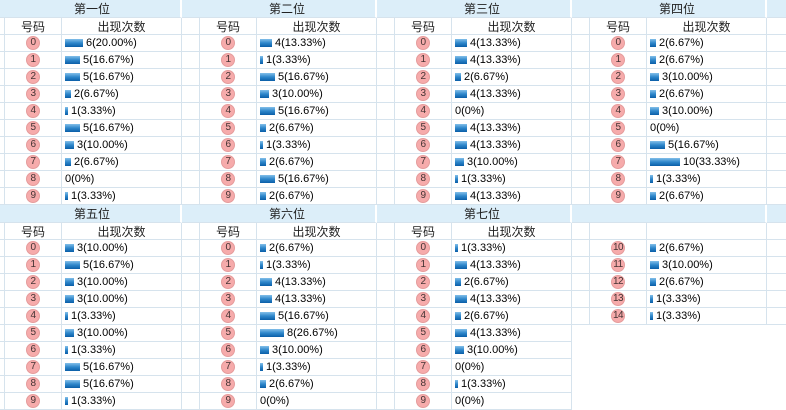  Describe the element at coordinates (618, 196) in the screenshot. I see `digit-badge: 9` at that location.